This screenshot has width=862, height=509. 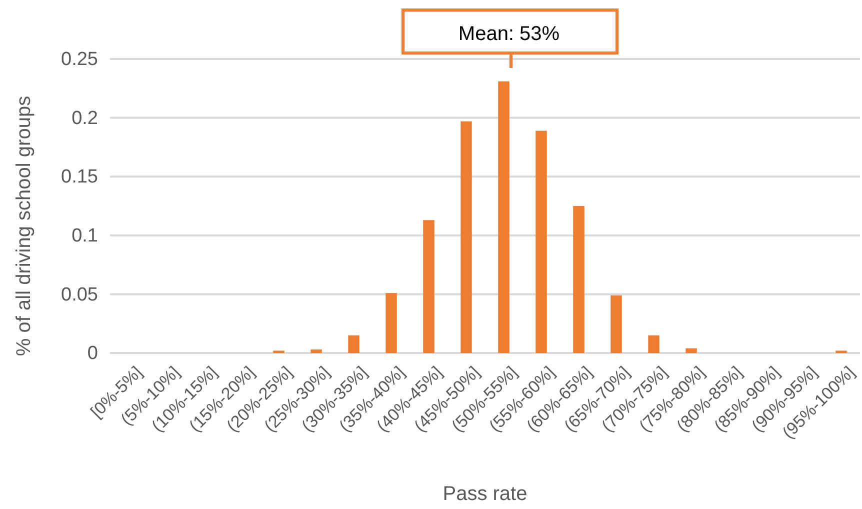 I want to click on y-tick-label: 0.25, so click(x=79, y=59).